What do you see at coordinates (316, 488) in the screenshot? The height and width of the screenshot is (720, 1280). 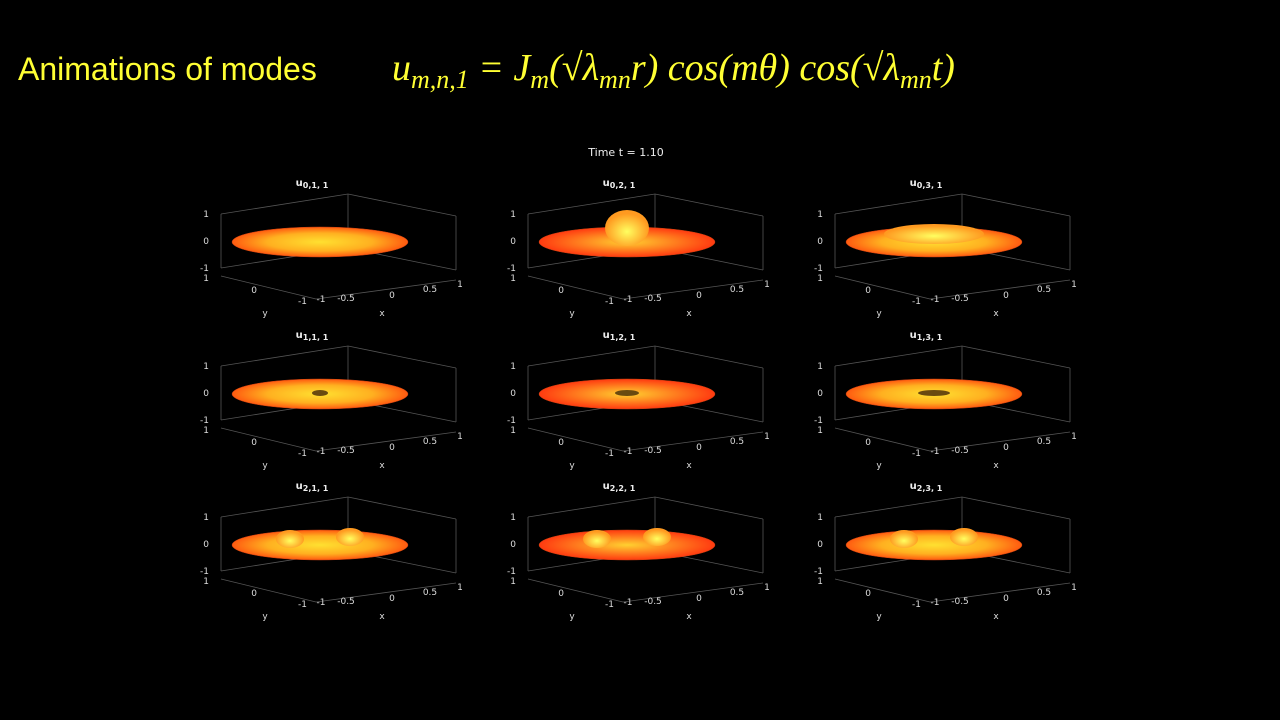 I see `subplot-subscript: 2,1, 1` at bounding box center [316, 488].